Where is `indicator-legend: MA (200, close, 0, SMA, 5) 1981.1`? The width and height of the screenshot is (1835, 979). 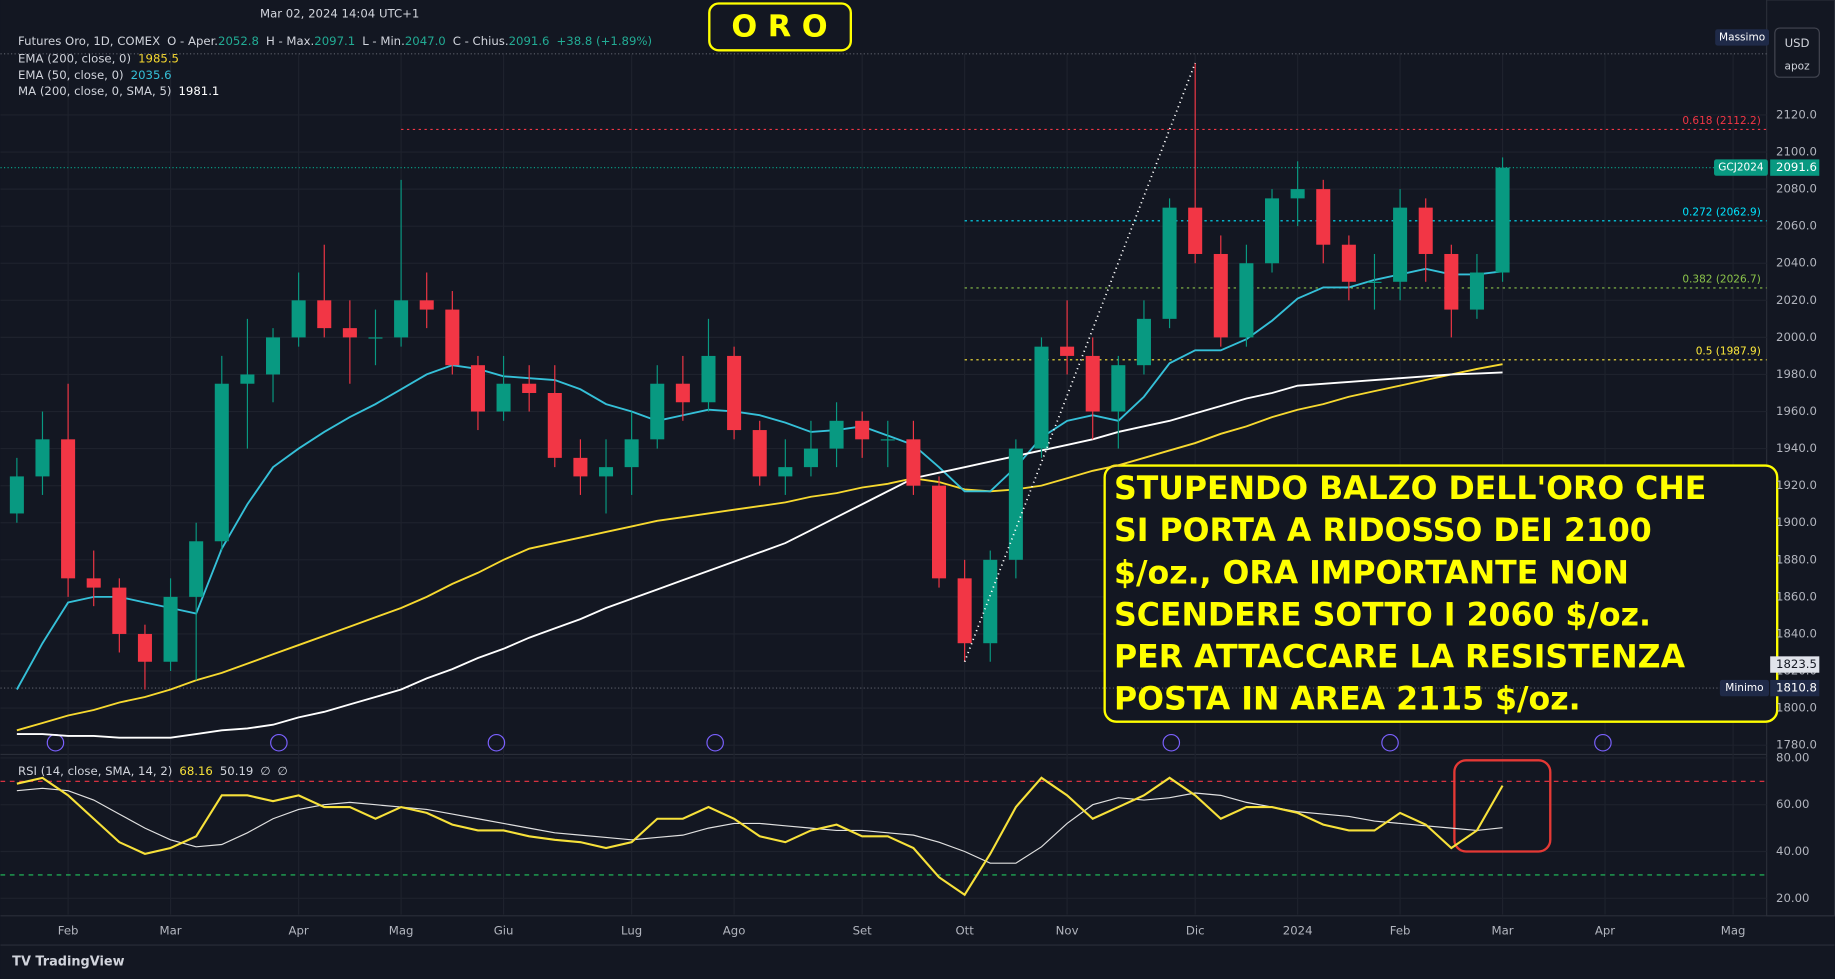 indicator-legend: MA (200, close, 0, SMA, 5) 1981.1 is located at coordinates (118, 91).